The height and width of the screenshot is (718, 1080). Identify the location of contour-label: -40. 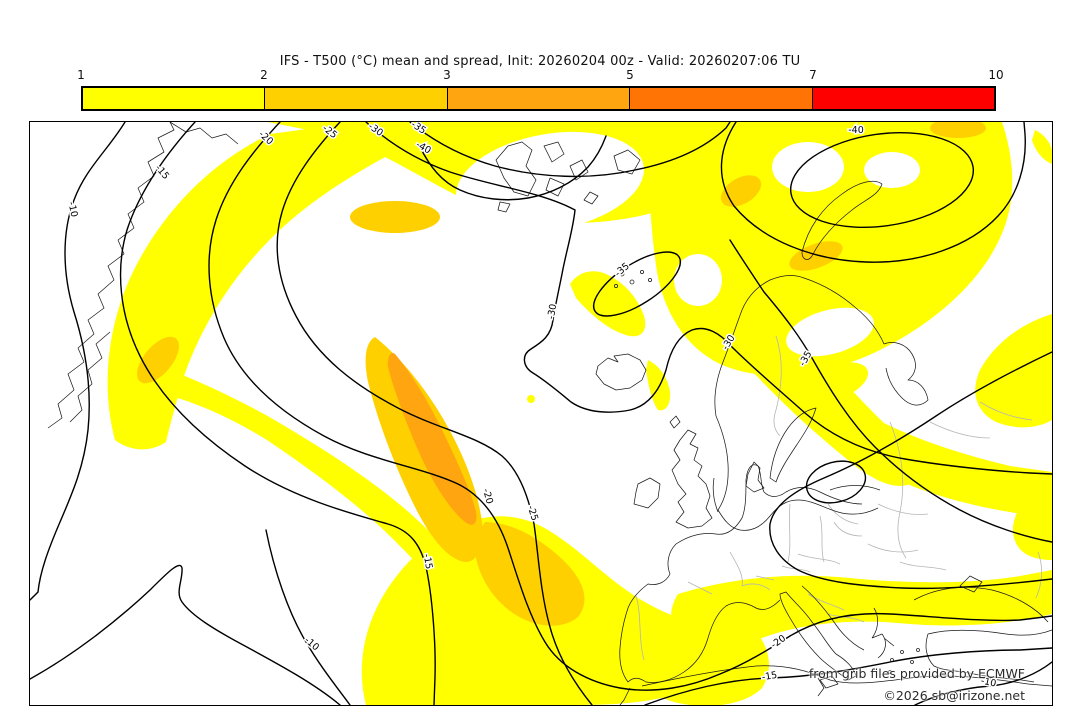
(856, 130).